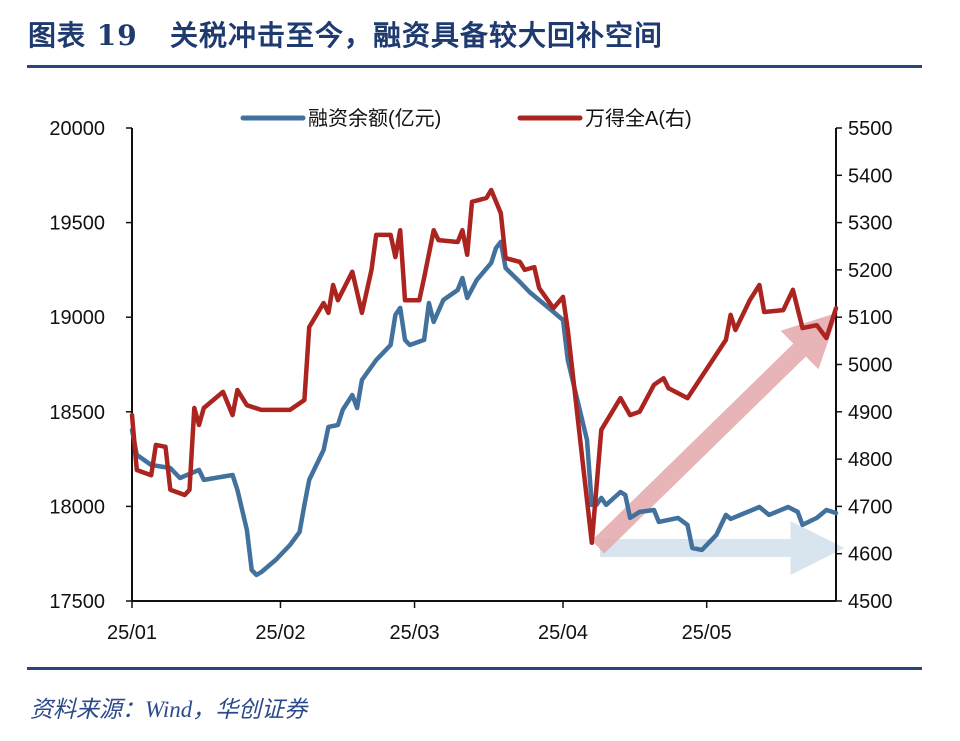 The image size is (960, 741). What do you see at coordinates (474, 66) in the screenshot?
I see `title-divider` at bounding box center [474, 66].